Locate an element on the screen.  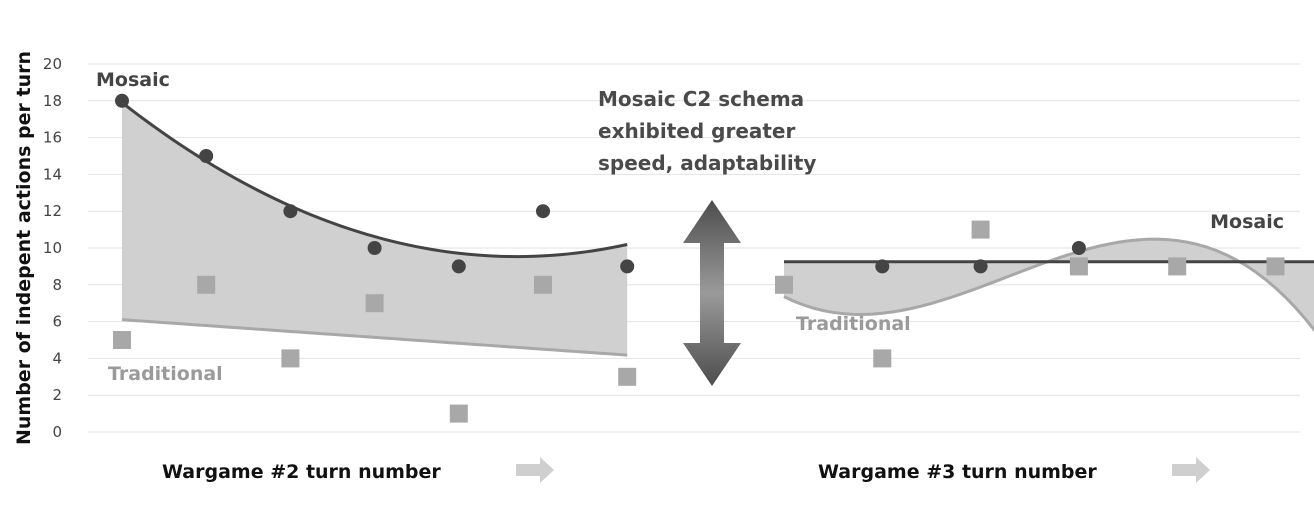
y-tick-labels: 0 2 4 6 8 10 12 14 16 18 20 is located at coordinates (52, 248).